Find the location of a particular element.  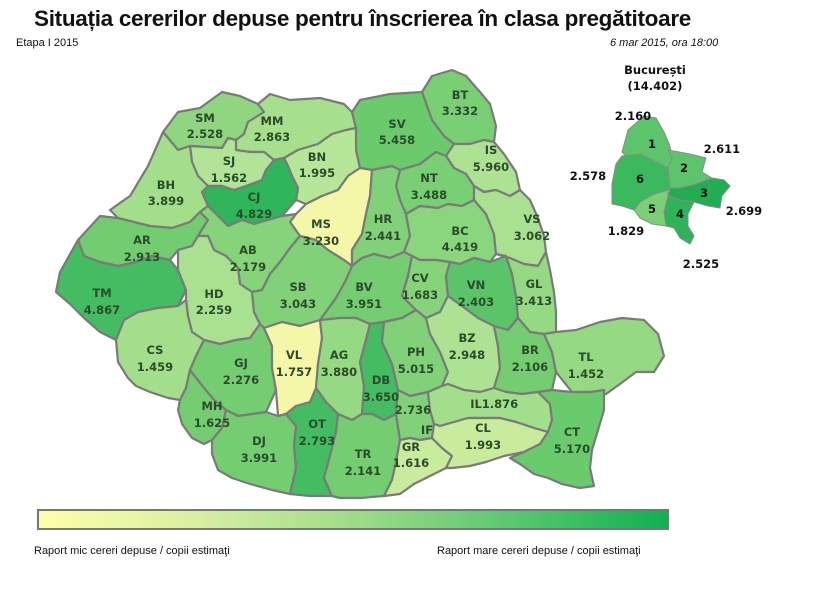

label-value-GJ: 2.276 is located at coordinates (241, 380).